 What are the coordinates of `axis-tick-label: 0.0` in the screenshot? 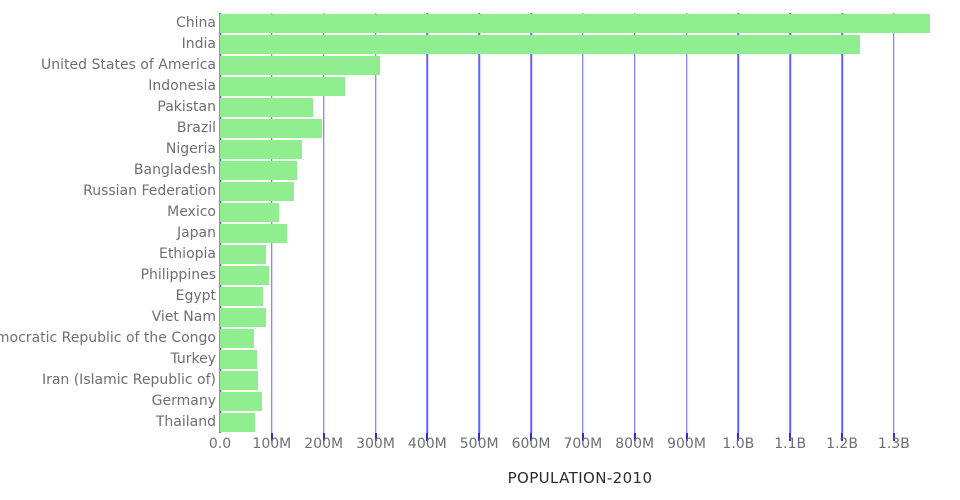 It's located at (220, 444).